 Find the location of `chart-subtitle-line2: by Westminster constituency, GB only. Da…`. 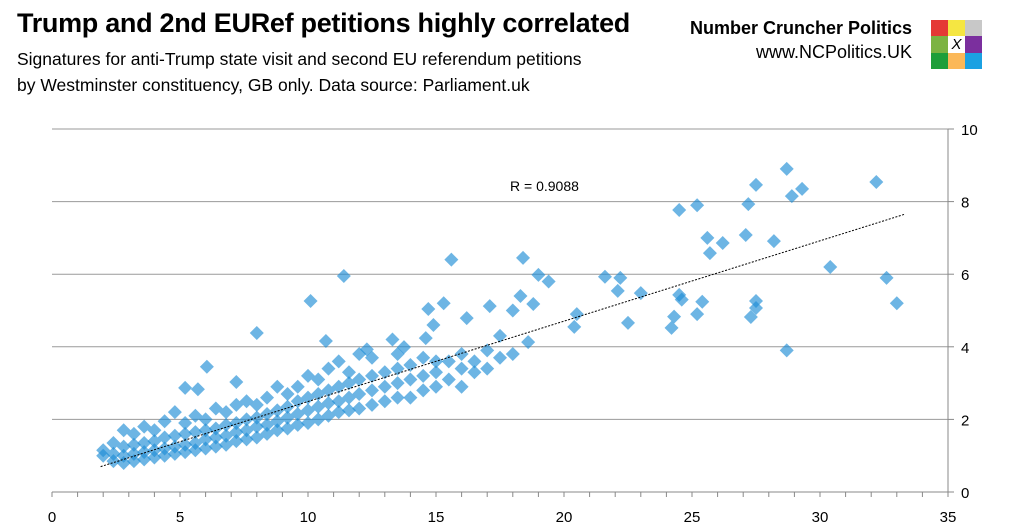

chart-subtitle-line2: by Westminster constituency, GB only. Da… is located at coordinates (273, 85).